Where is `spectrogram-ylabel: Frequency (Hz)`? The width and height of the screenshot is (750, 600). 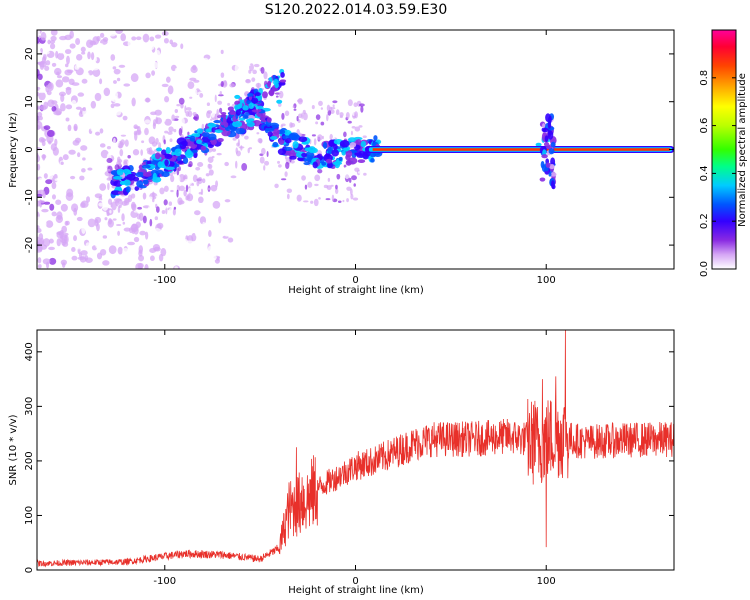
spectrogram-ylabel: Frequency (Hz) is located at coordinates (13, 150).